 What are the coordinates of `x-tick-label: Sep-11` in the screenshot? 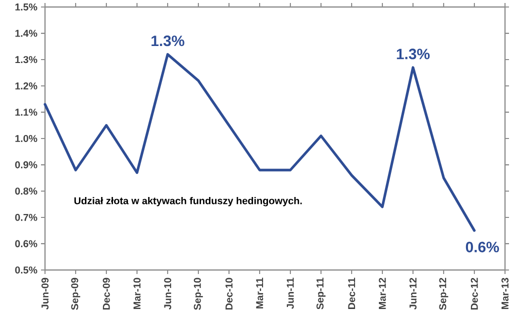 It's located at (321, 294).